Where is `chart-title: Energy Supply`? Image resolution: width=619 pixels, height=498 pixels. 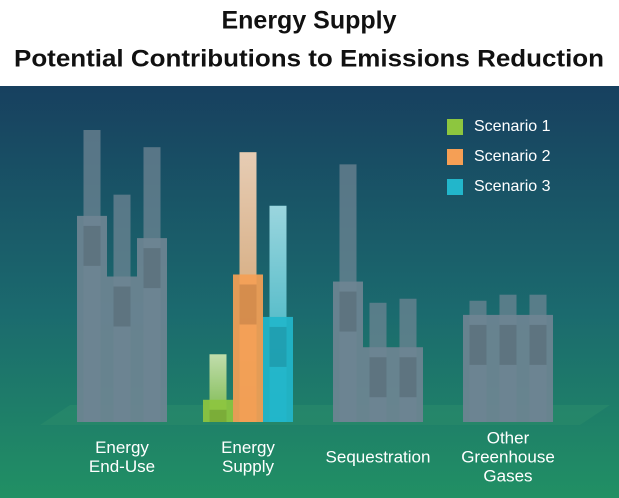 chart-title: Energy Supply is located at coordinates (308, 21).